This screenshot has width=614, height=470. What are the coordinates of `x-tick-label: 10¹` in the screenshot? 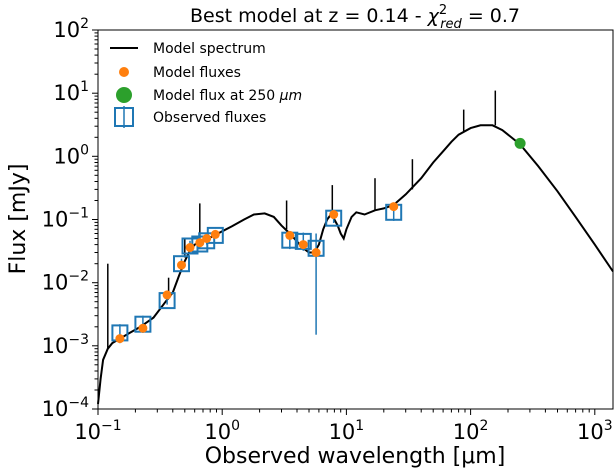 It's located at (347, 431).